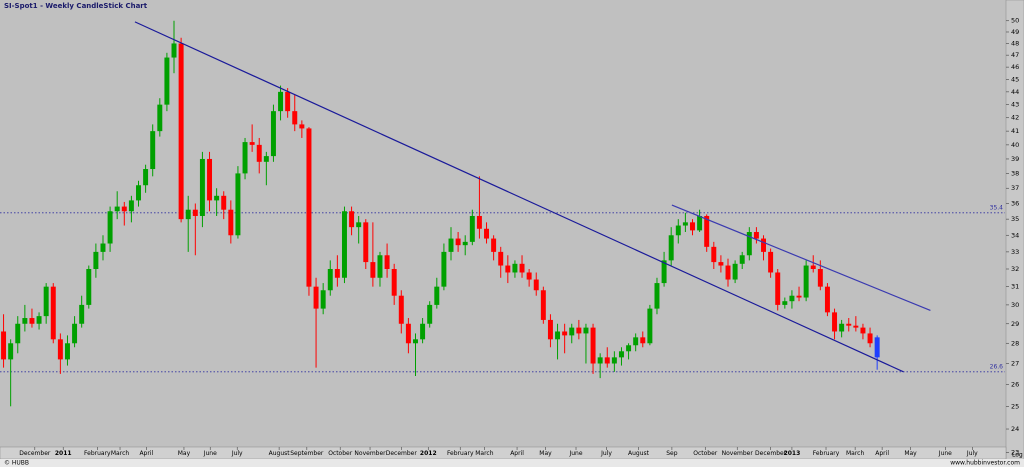  I want to click on y-tick-label: 45, so click(1015, 79).